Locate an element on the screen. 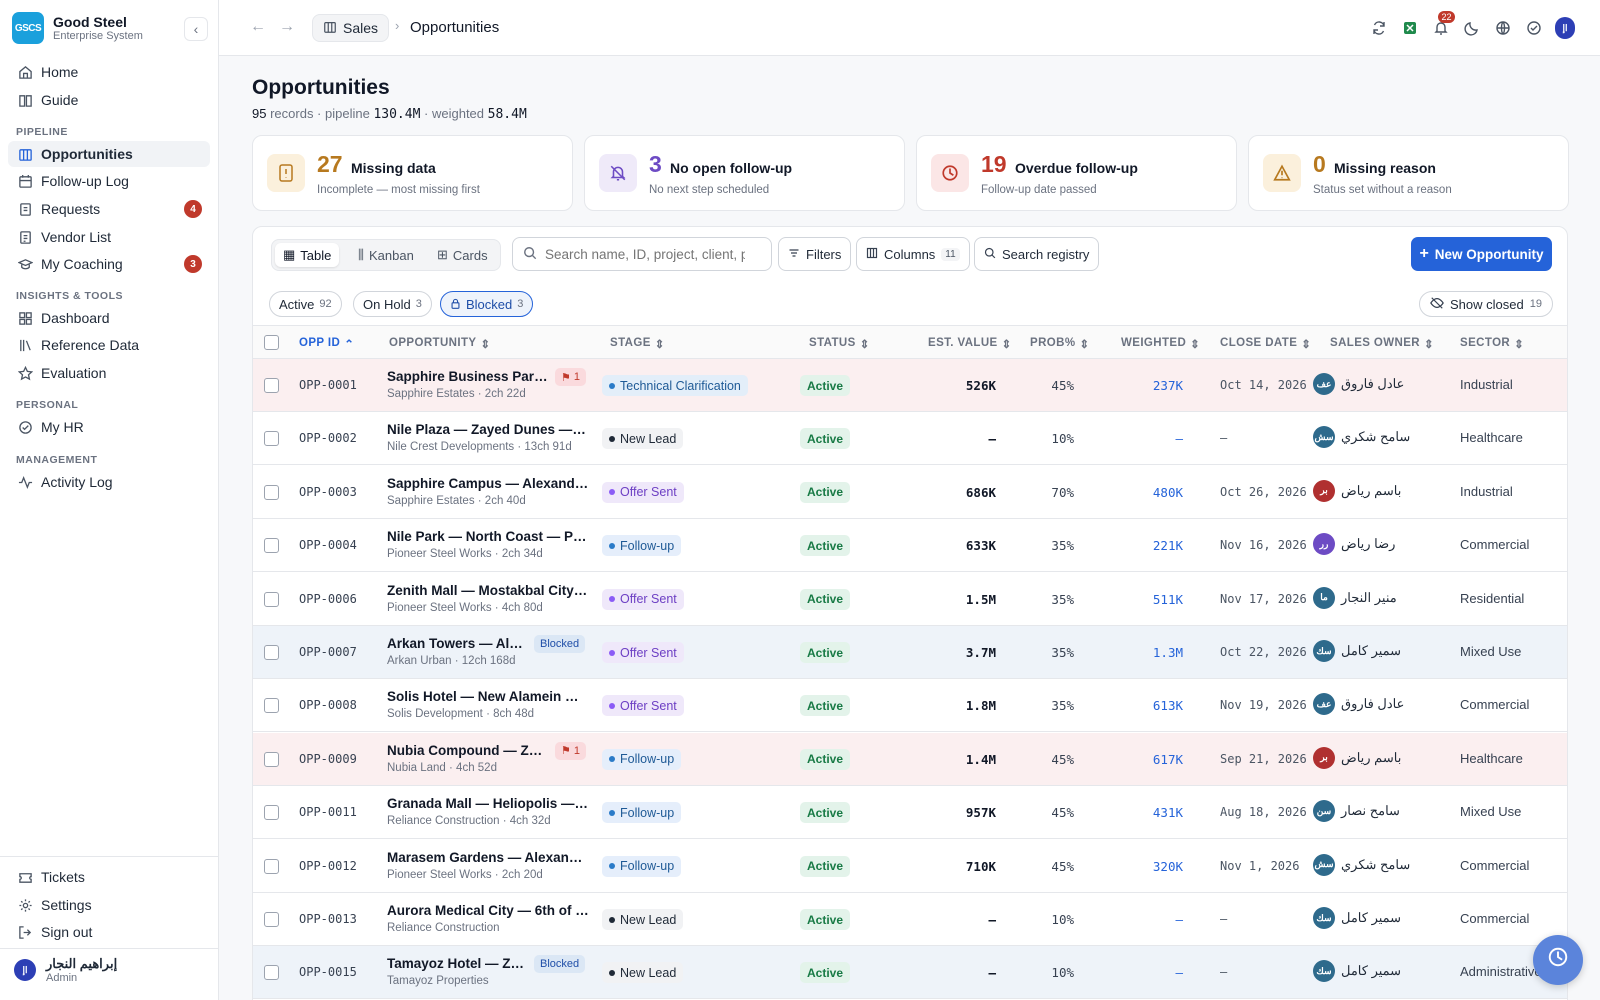  nav-item-my-coaching: My Coaching 3 is located at coordinates (109, 264).